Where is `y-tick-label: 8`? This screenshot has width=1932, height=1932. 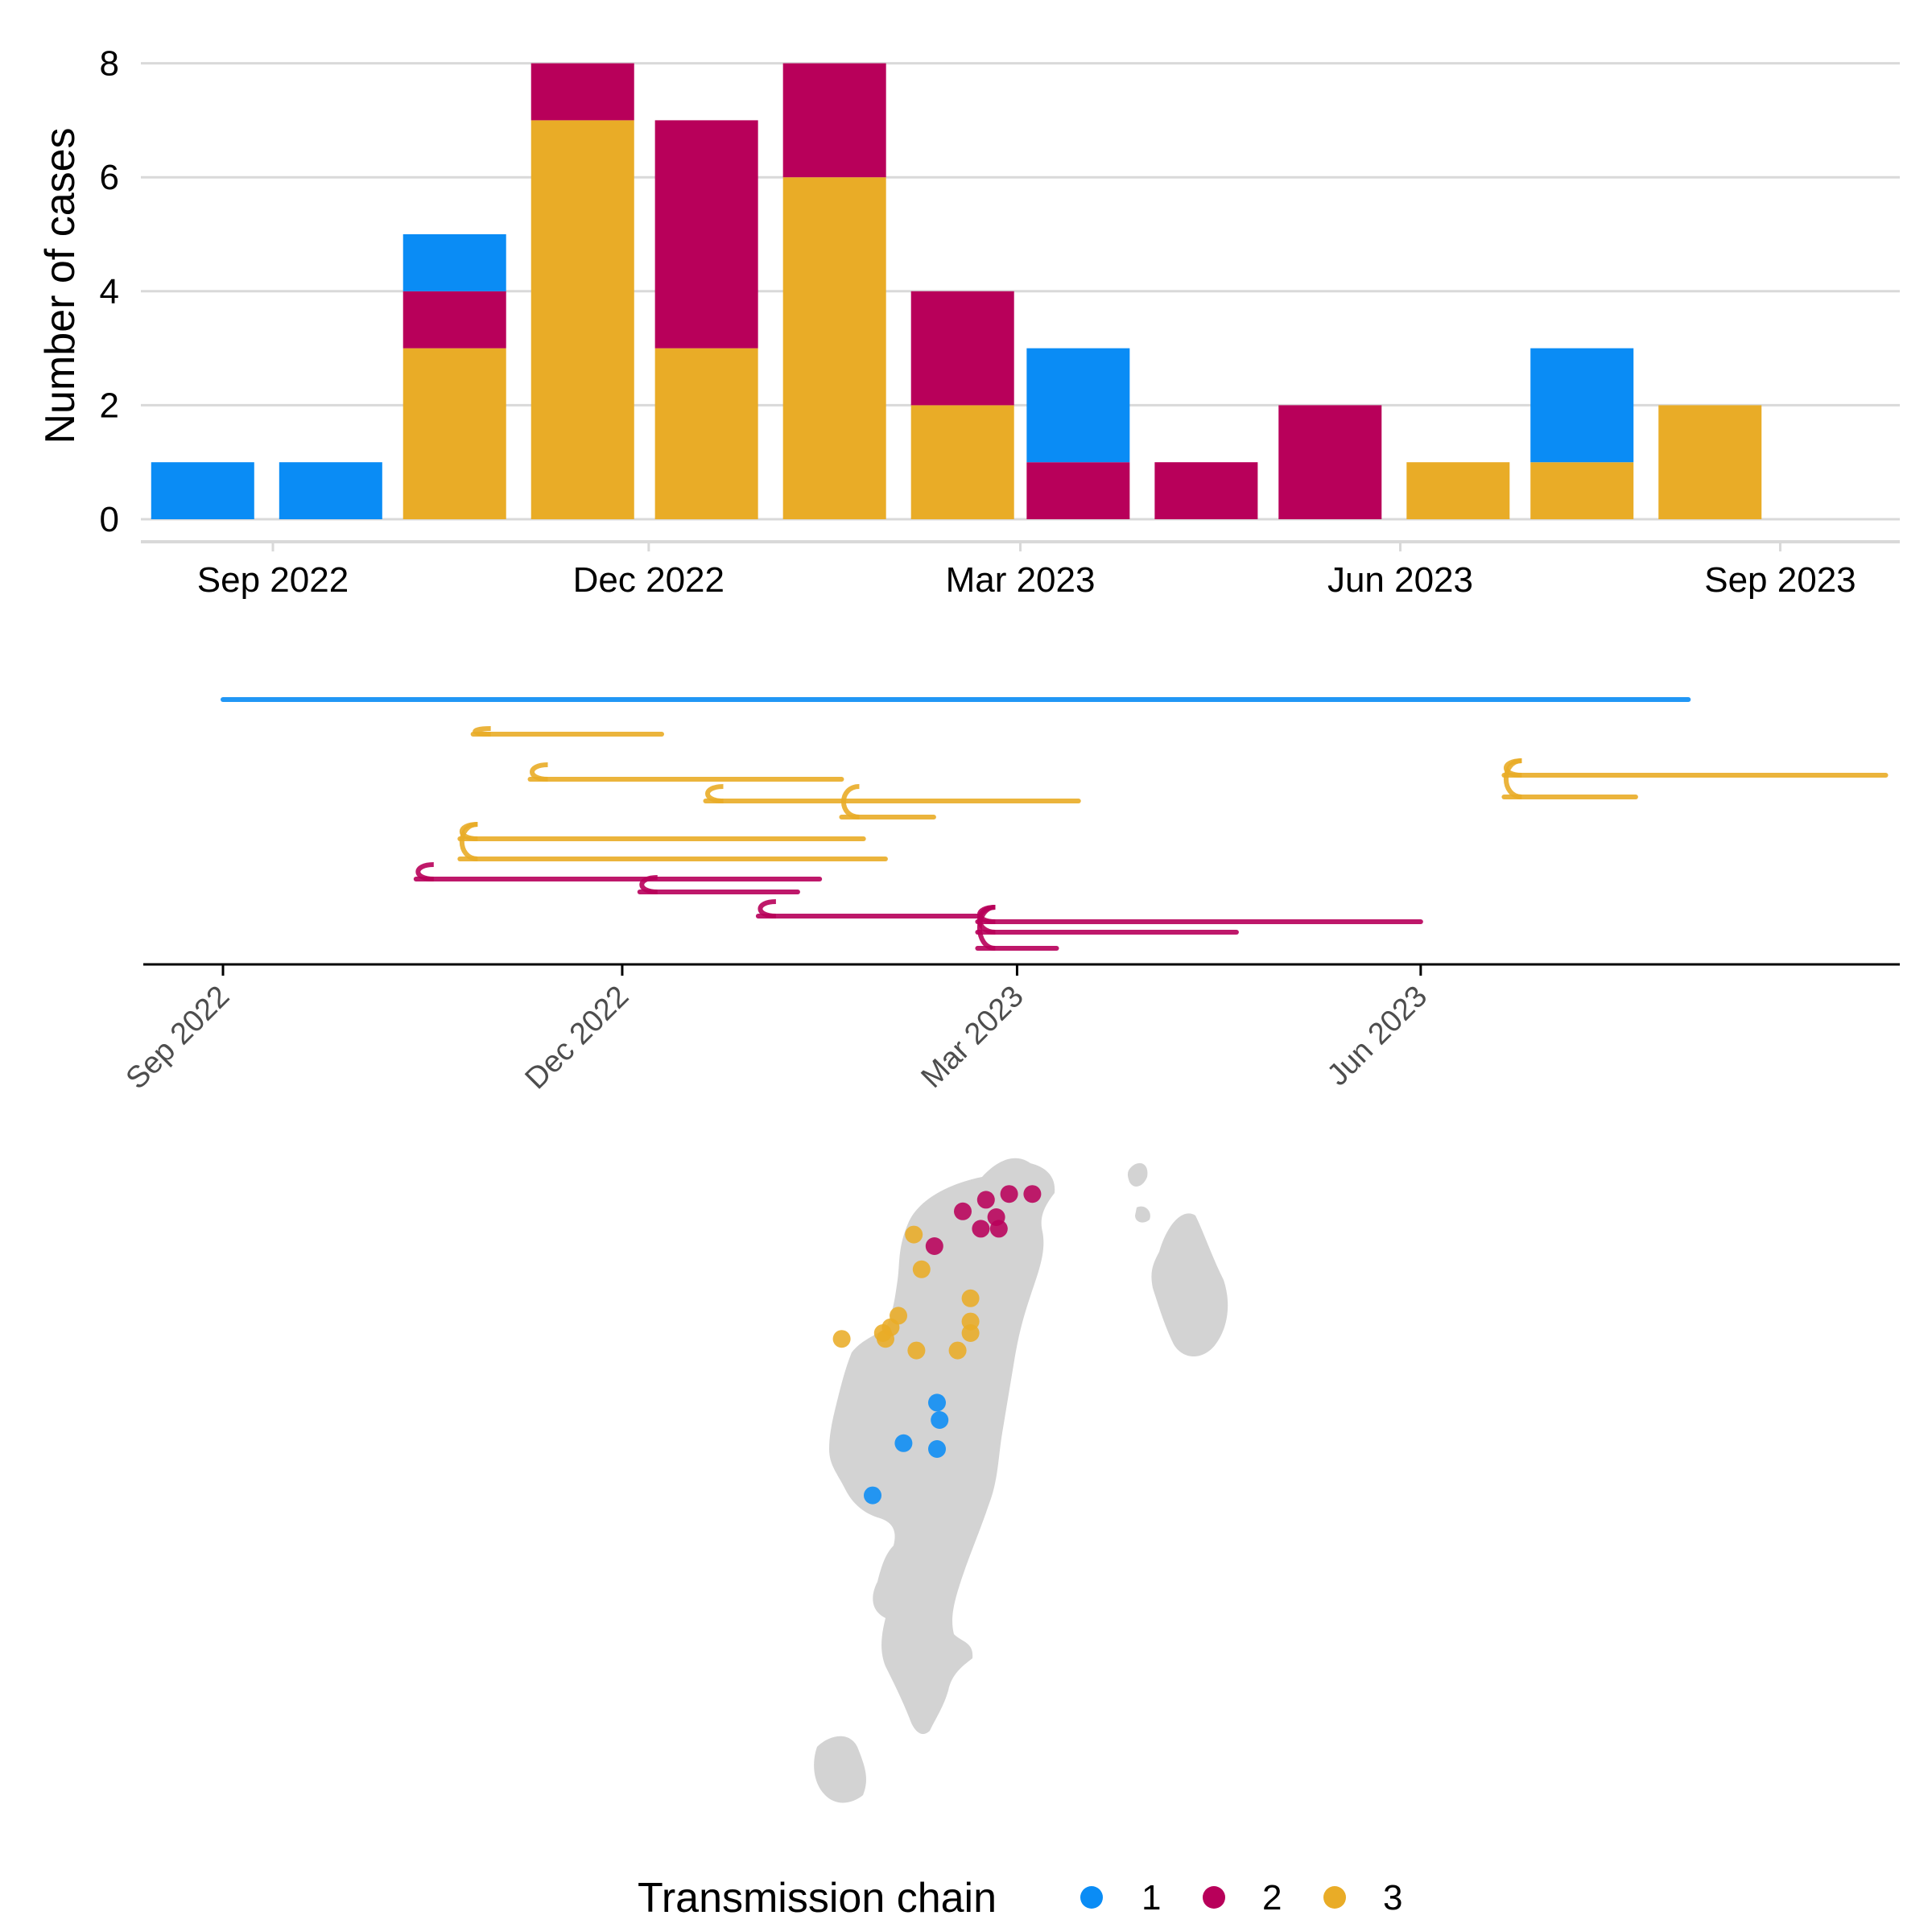 y-tick-label: 8 is located at coordinates (109, 64).